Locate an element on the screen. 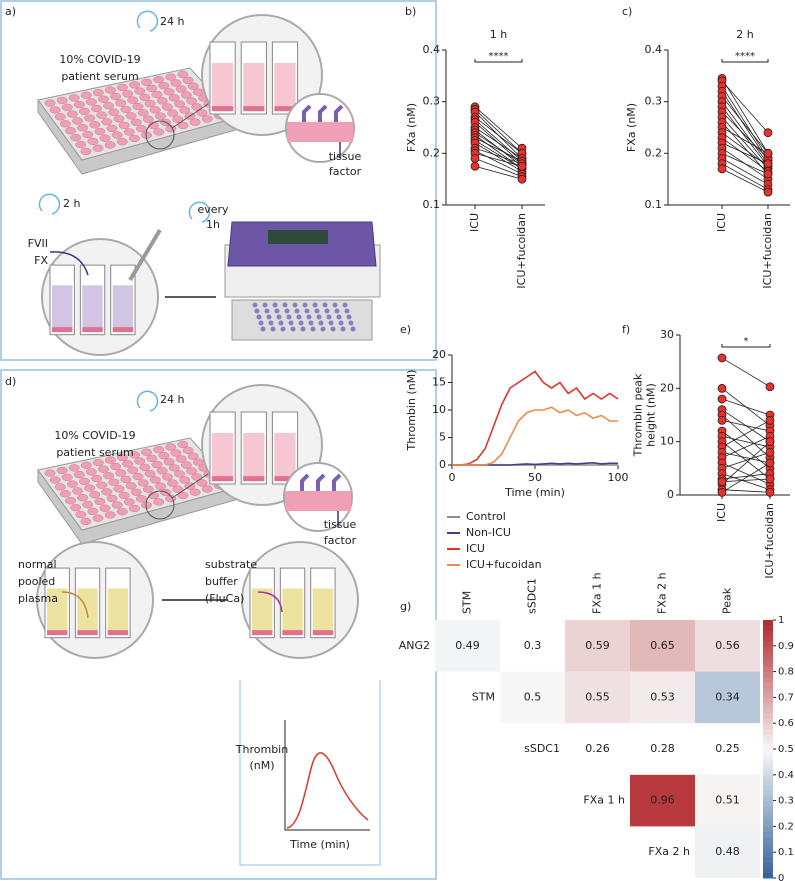  label: 10 is located at coordinates (439, 409).